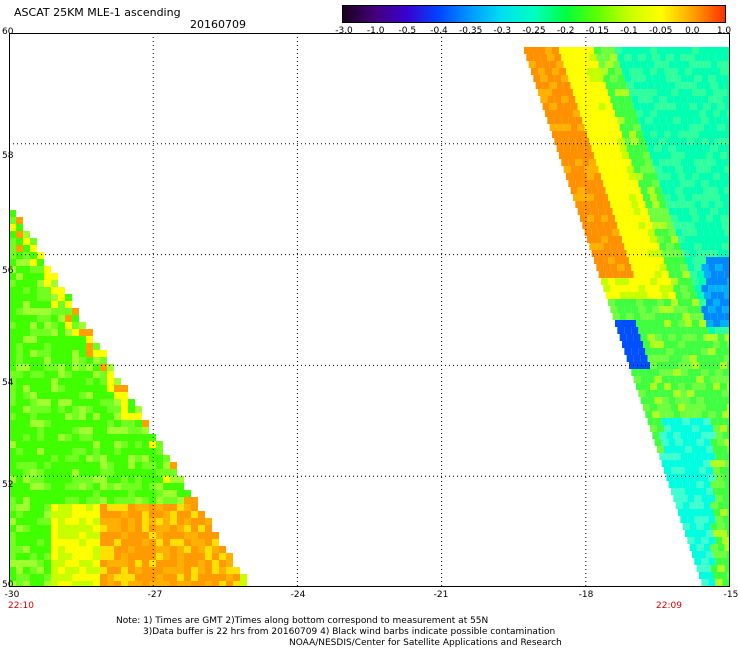 The image size is (740, 650). What do you see at coordinates (407, 31) in the screenshot?
I see `colorbar-label: -0.5` at bounding box center [407, 31].